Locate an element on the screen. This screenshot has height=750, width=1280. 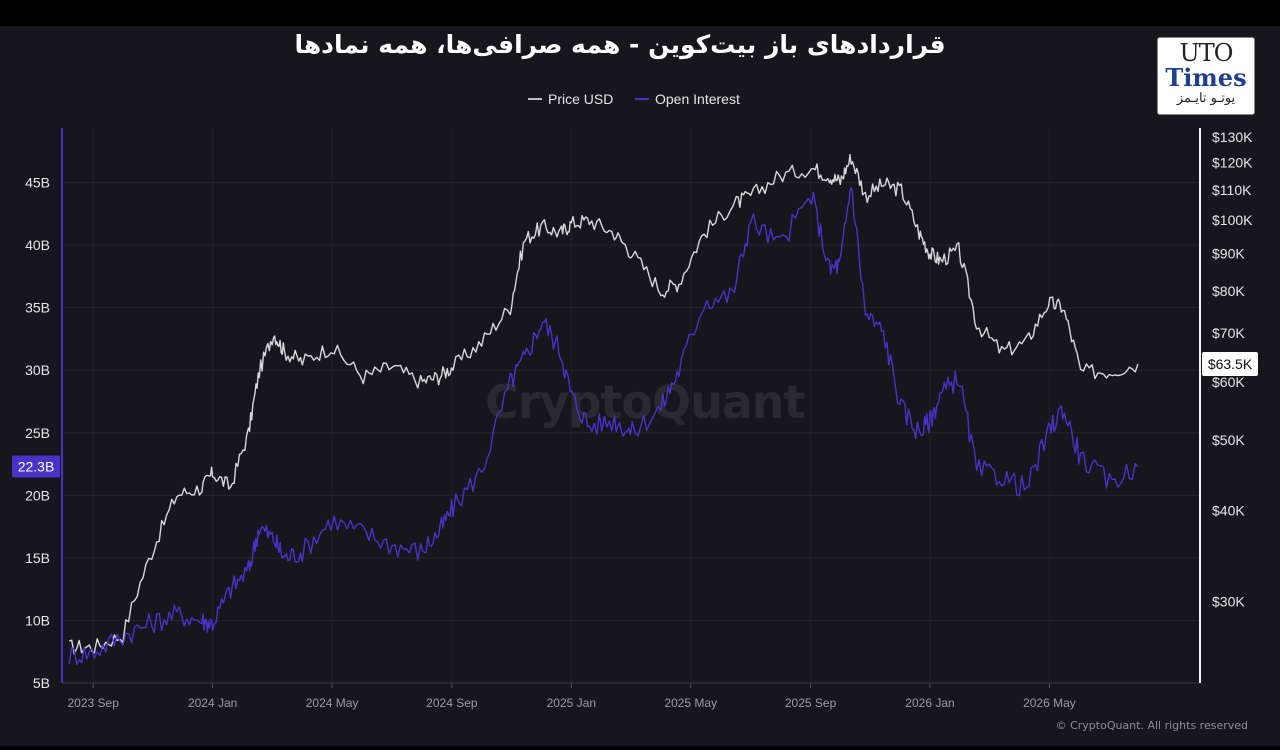
right-tick-label: $60K is located at coordinates (1228, 382).